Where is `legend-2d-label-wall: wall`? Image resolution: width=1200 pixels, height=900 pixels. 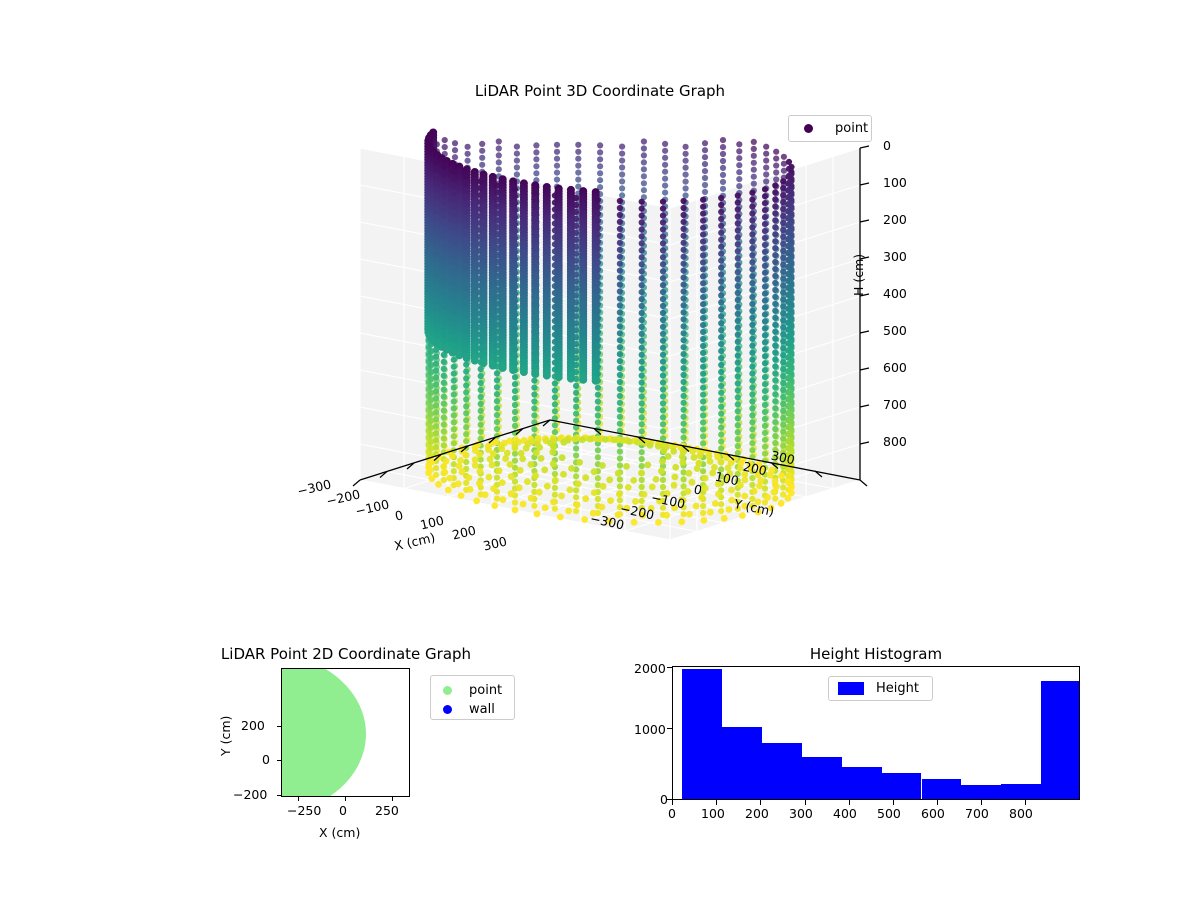
legend-2d-label-wall: wall is located at coordinates (482, 709).